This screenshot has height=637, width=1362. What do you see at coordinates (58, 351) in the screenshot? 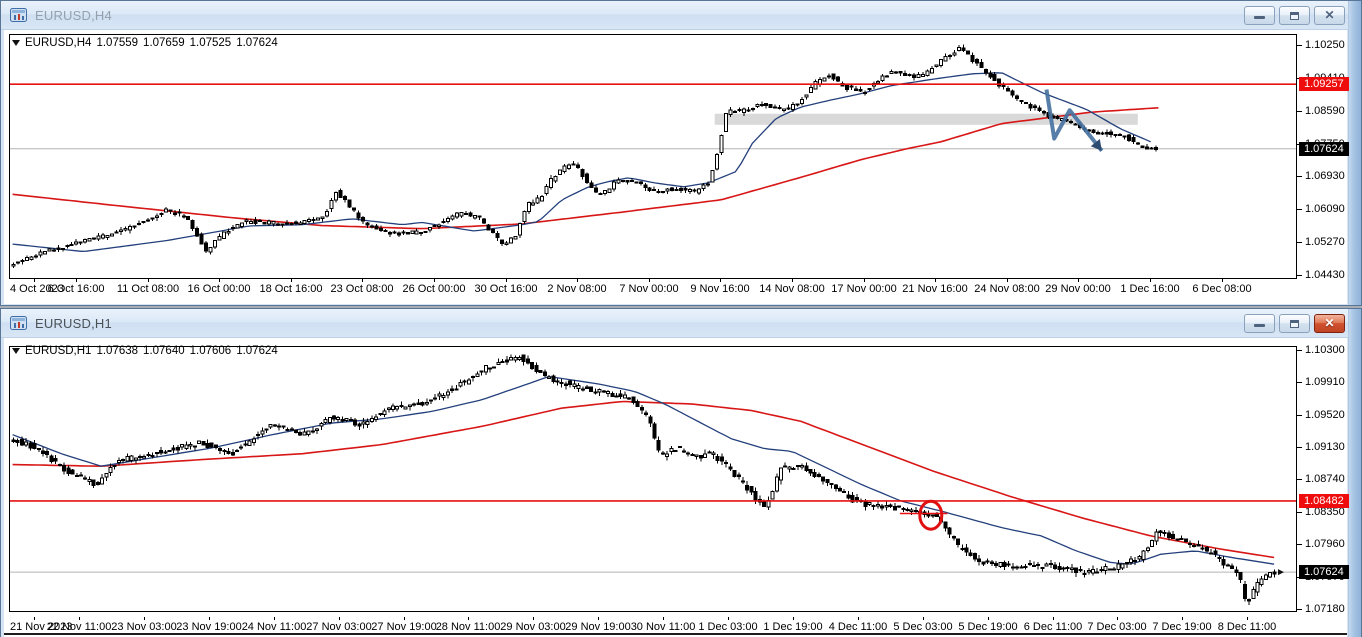
I see `chart-symbol-label: EURUSD,H1` at bounding box center [58, 351].